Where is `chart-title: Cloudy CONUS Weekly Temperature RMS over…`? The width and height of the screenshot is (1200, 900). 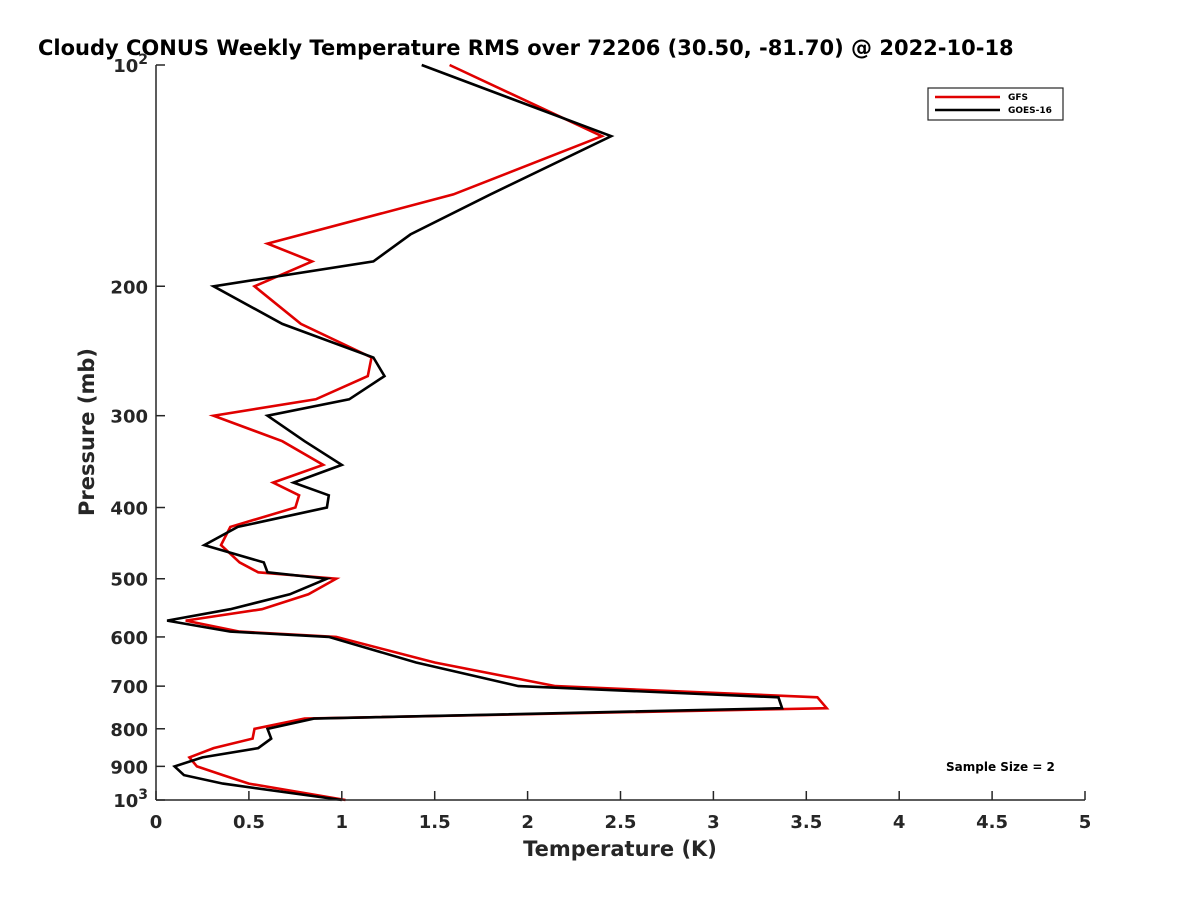
chart-title: Cloudy CONUS Weekly Temperature RMS over… is located at coordinates (526, 48).